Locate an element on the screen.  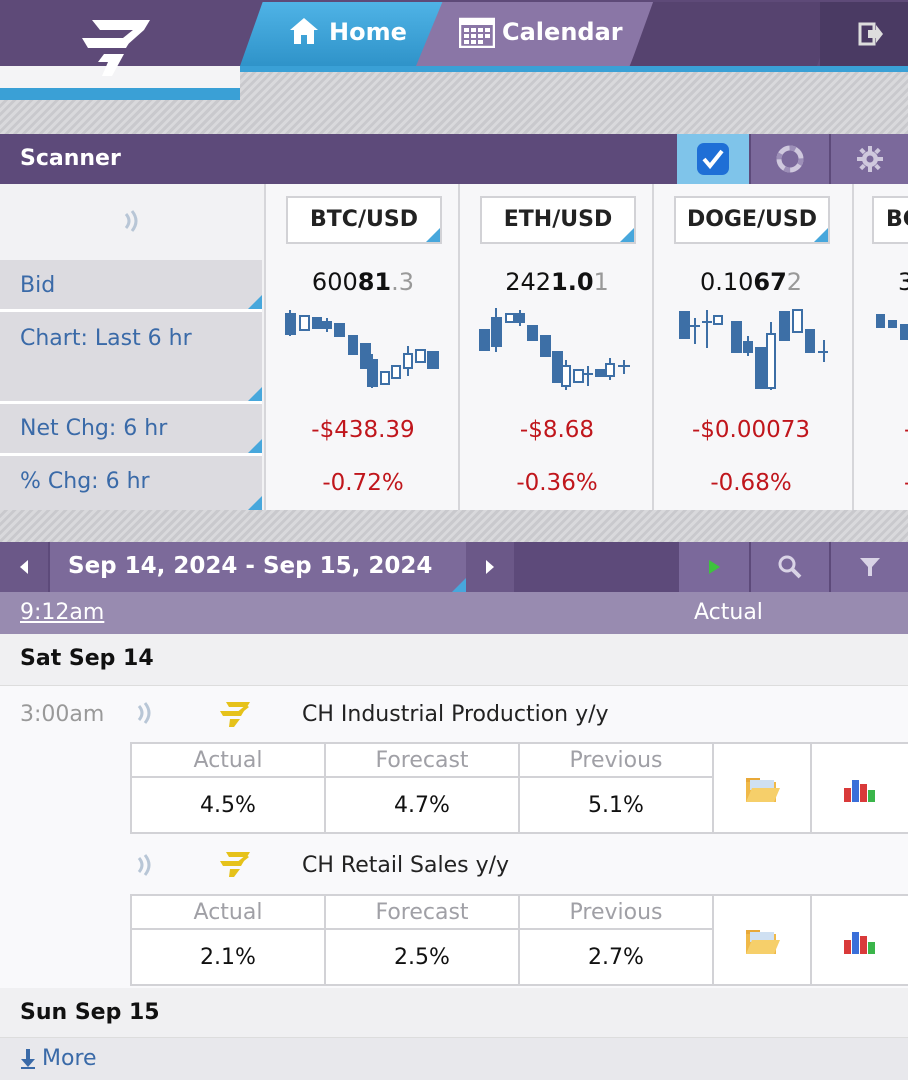
play-button is located at coordinates (714, 567).